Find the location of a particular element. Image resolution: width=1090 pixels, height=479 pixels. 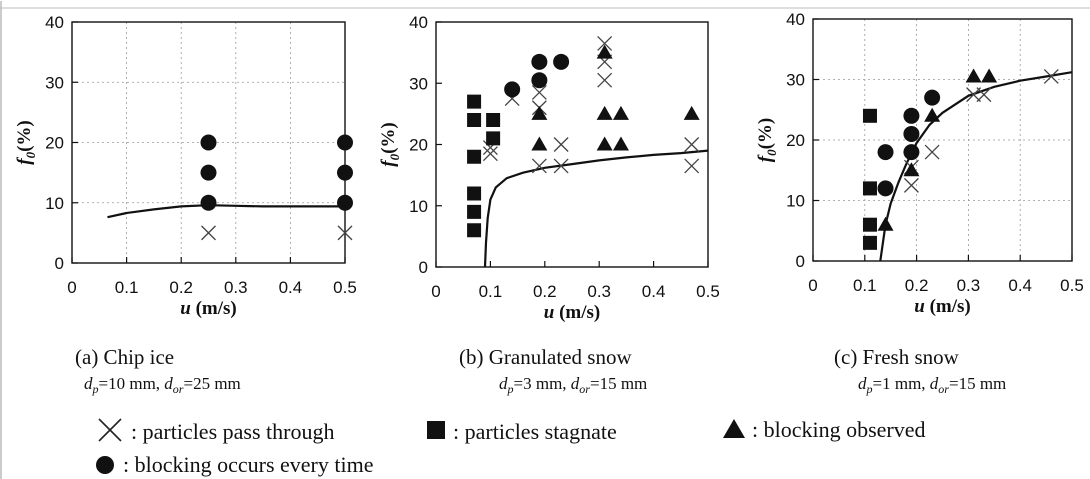

legend-pass-label: : particles pass through is located at coordinates (232, 431).